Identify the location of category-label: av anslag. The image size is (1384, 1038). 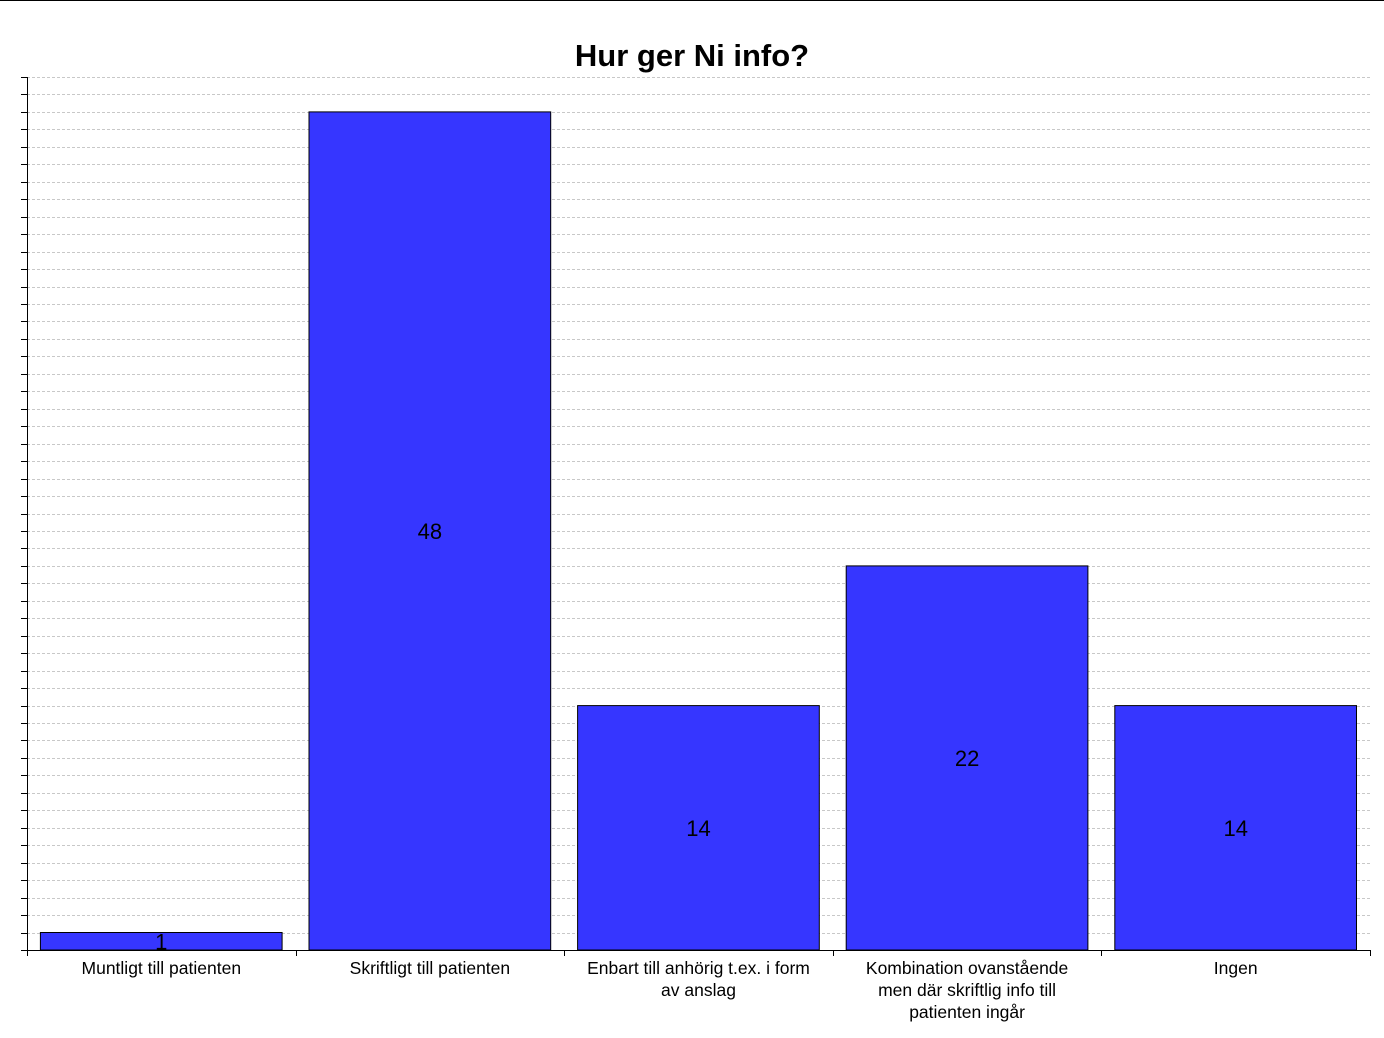
(698, 990).